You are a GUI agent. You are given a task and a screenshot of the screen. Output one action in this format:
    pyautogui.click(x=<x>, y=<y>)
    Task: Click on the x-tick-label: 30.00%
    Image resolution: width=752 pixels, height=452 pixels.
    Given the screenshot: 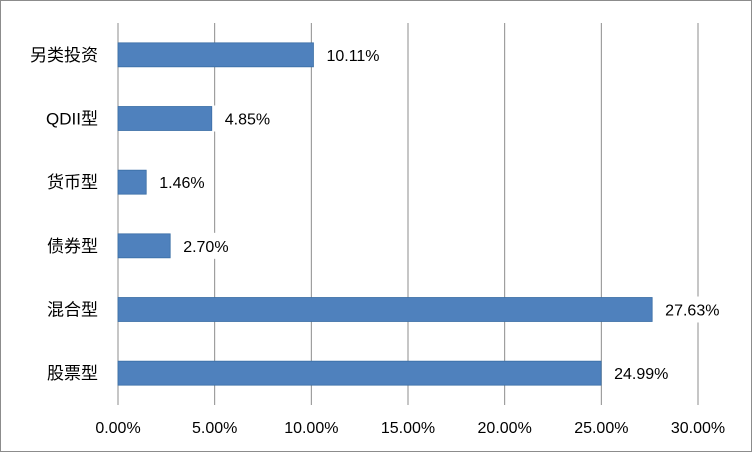 What is the action you would take?
    pyautogui.click(x=698, y=428)
    